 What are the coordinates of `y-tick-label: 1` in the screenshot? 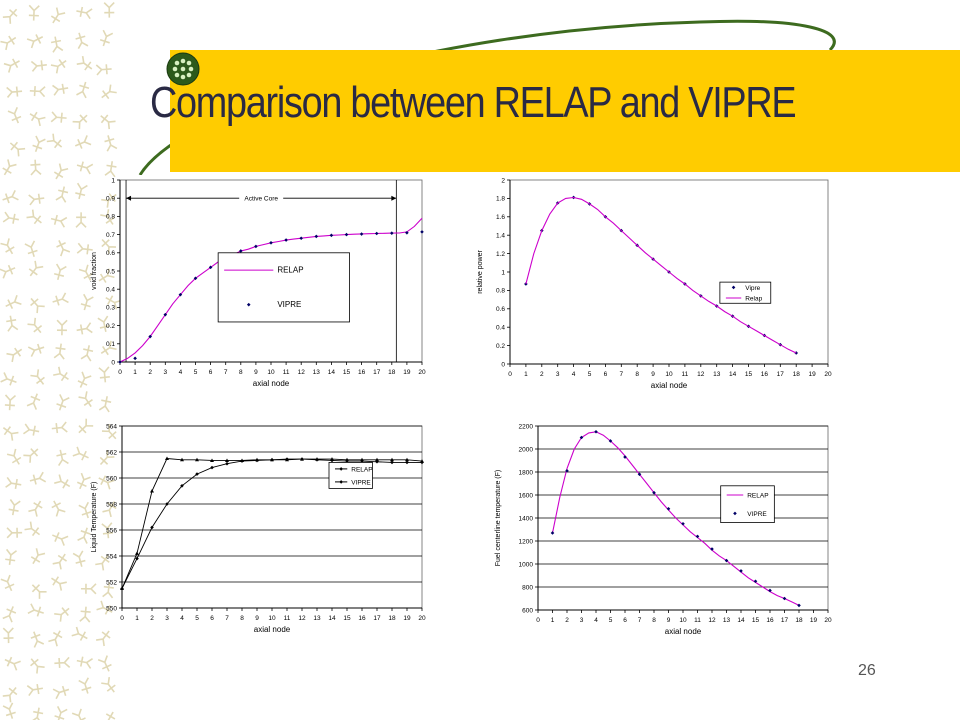 It's located at (503, 272).